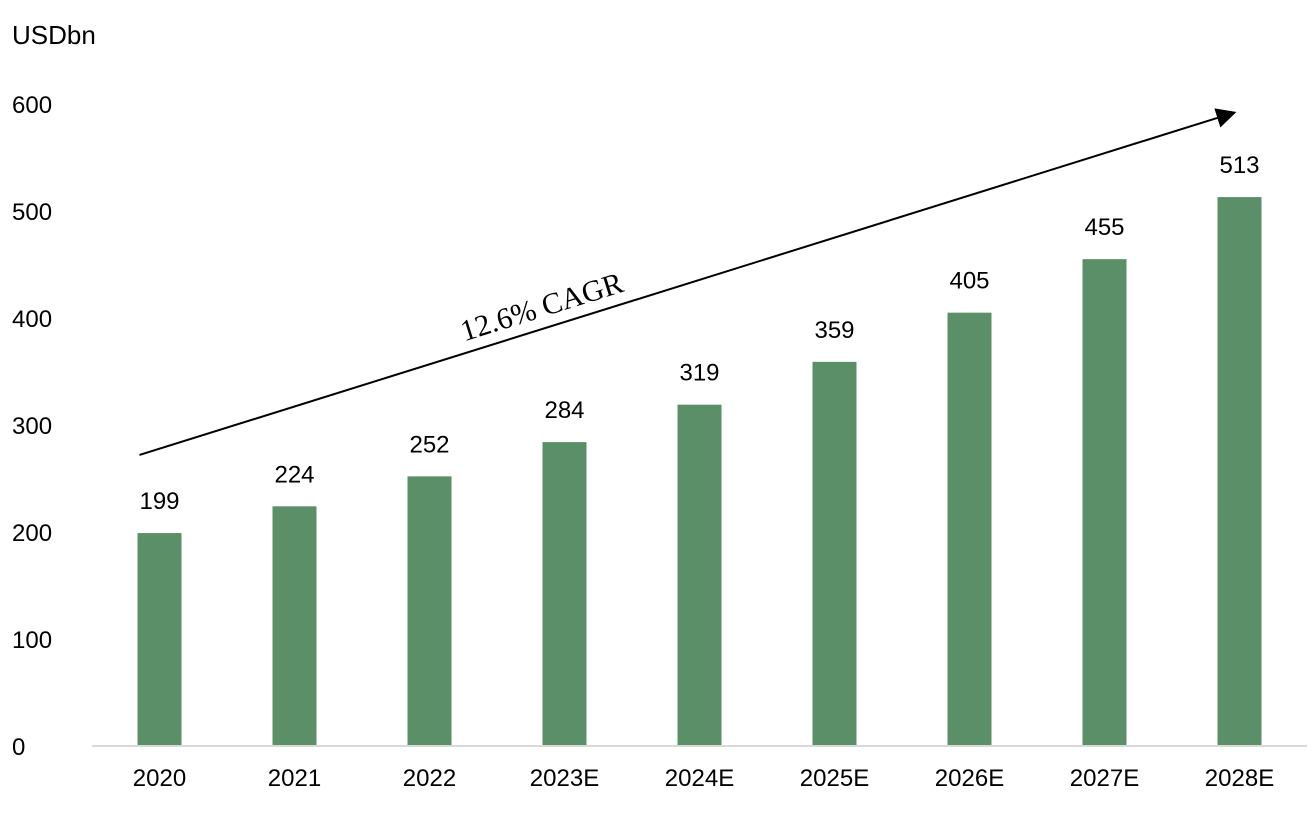 The image size is (1313, 815). I want to click on y-tick-label: 300, so click(32, 426).